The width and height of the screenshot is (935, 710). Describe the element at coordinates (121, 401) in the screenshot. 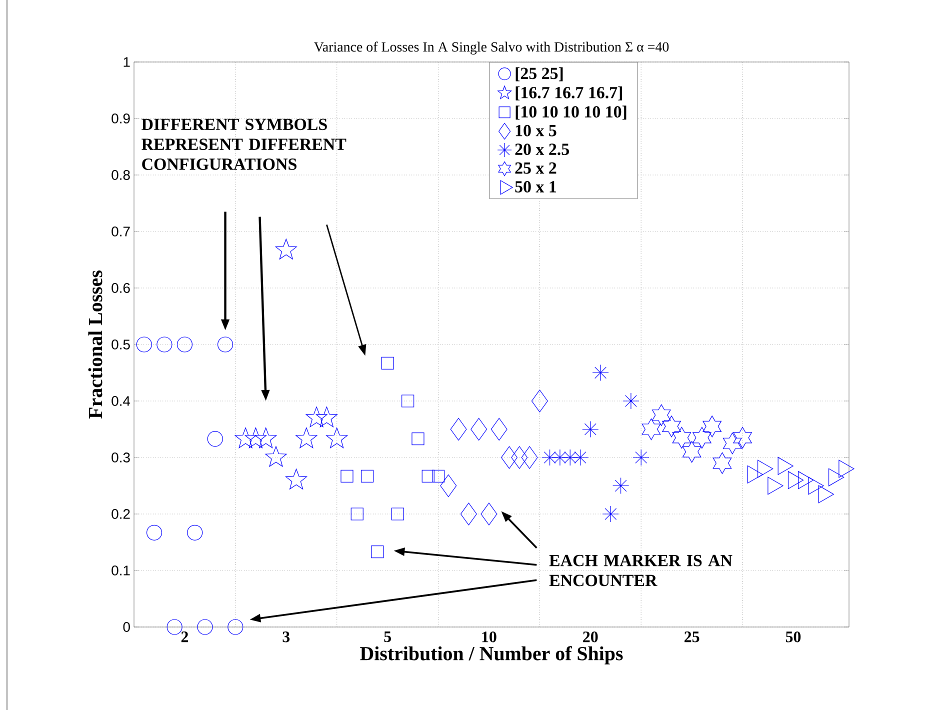

I see `y-tick-label: 0.4` at that location.